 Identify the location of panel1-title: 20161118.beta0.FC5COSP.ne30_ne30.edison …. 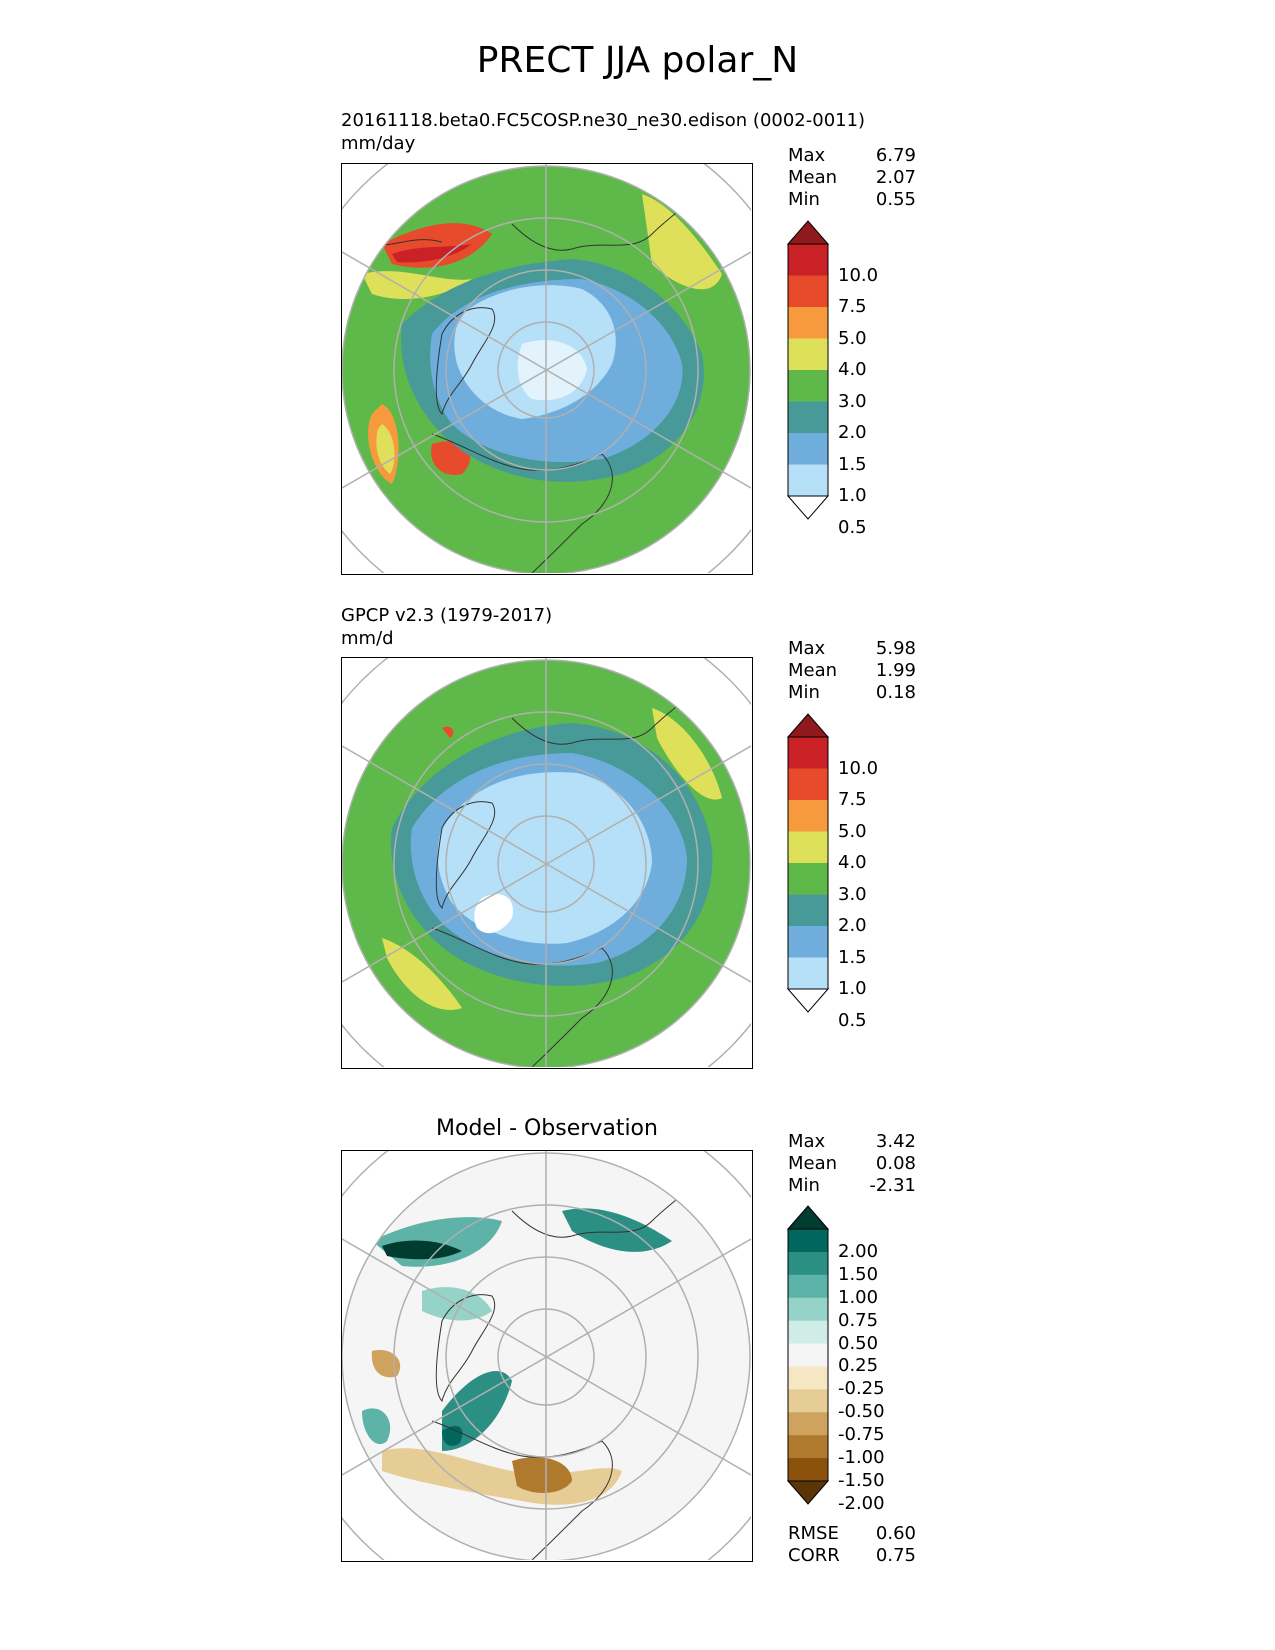
(603, 120).